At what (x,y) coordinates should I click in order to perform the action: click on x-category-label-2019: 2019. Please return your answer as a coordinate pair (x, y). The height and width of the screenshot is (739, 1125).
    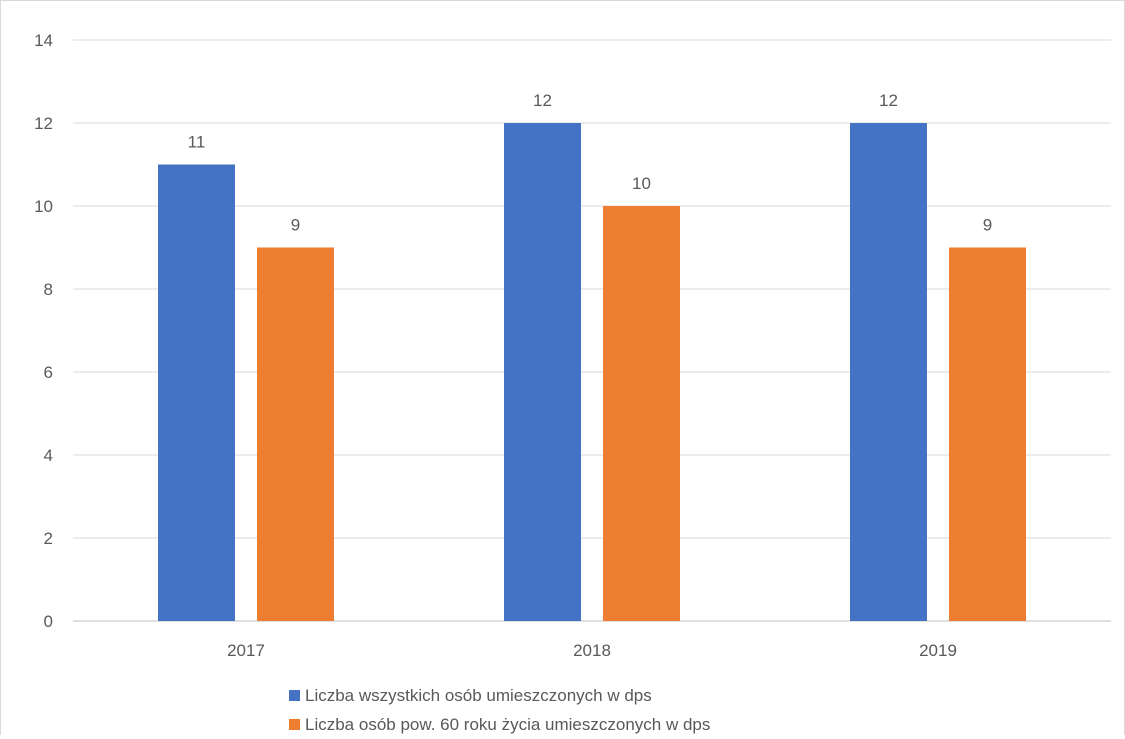
    Looking at the image, I should click on (938, 650).